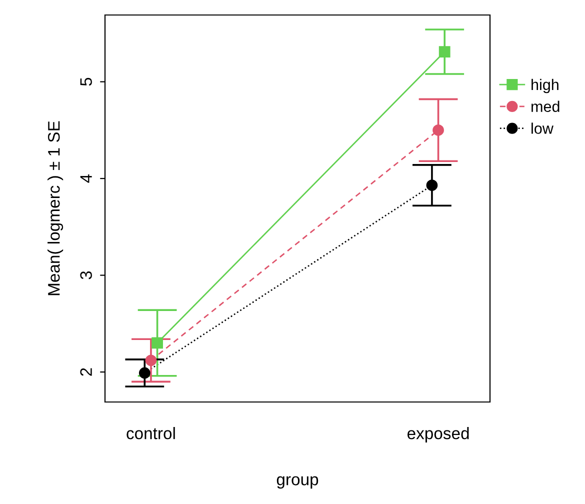 Image resolution: width=585 pixels, height=504 pixels. I want to click on legend-label: med, so click(546, 106).